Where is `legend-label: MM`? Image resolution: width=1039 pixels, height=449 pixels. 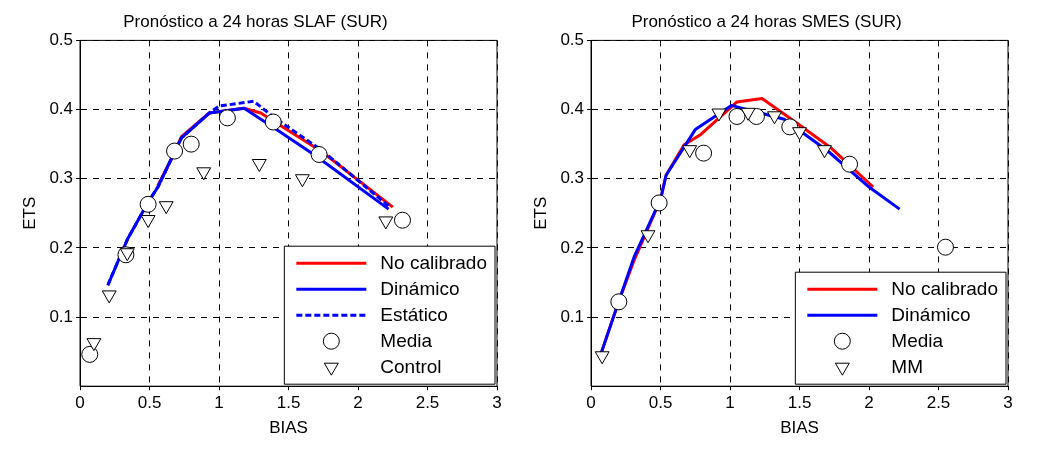 legend-label: MM is located at coordinates (907, 367).